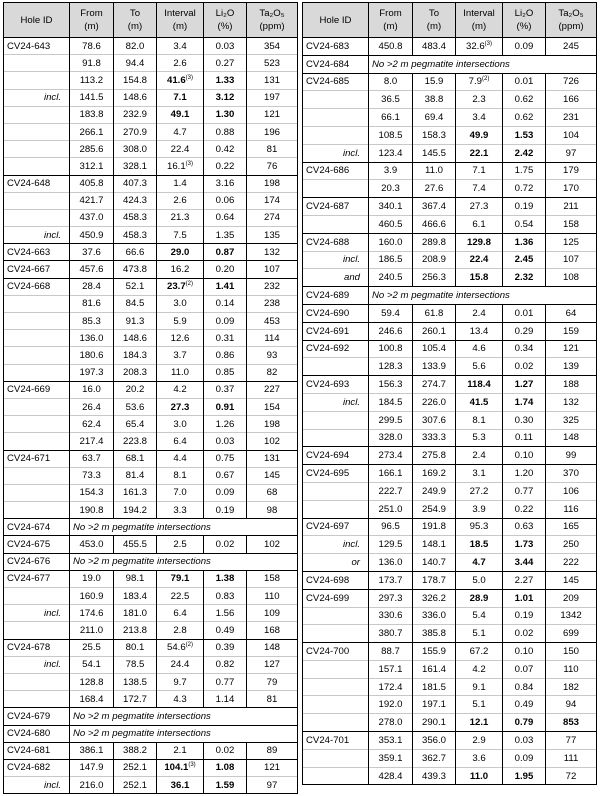  What do you see at coordinates (91, 750) in the screenshot?
I see `from-cell: 386.1` at bounding box center [91, 750].